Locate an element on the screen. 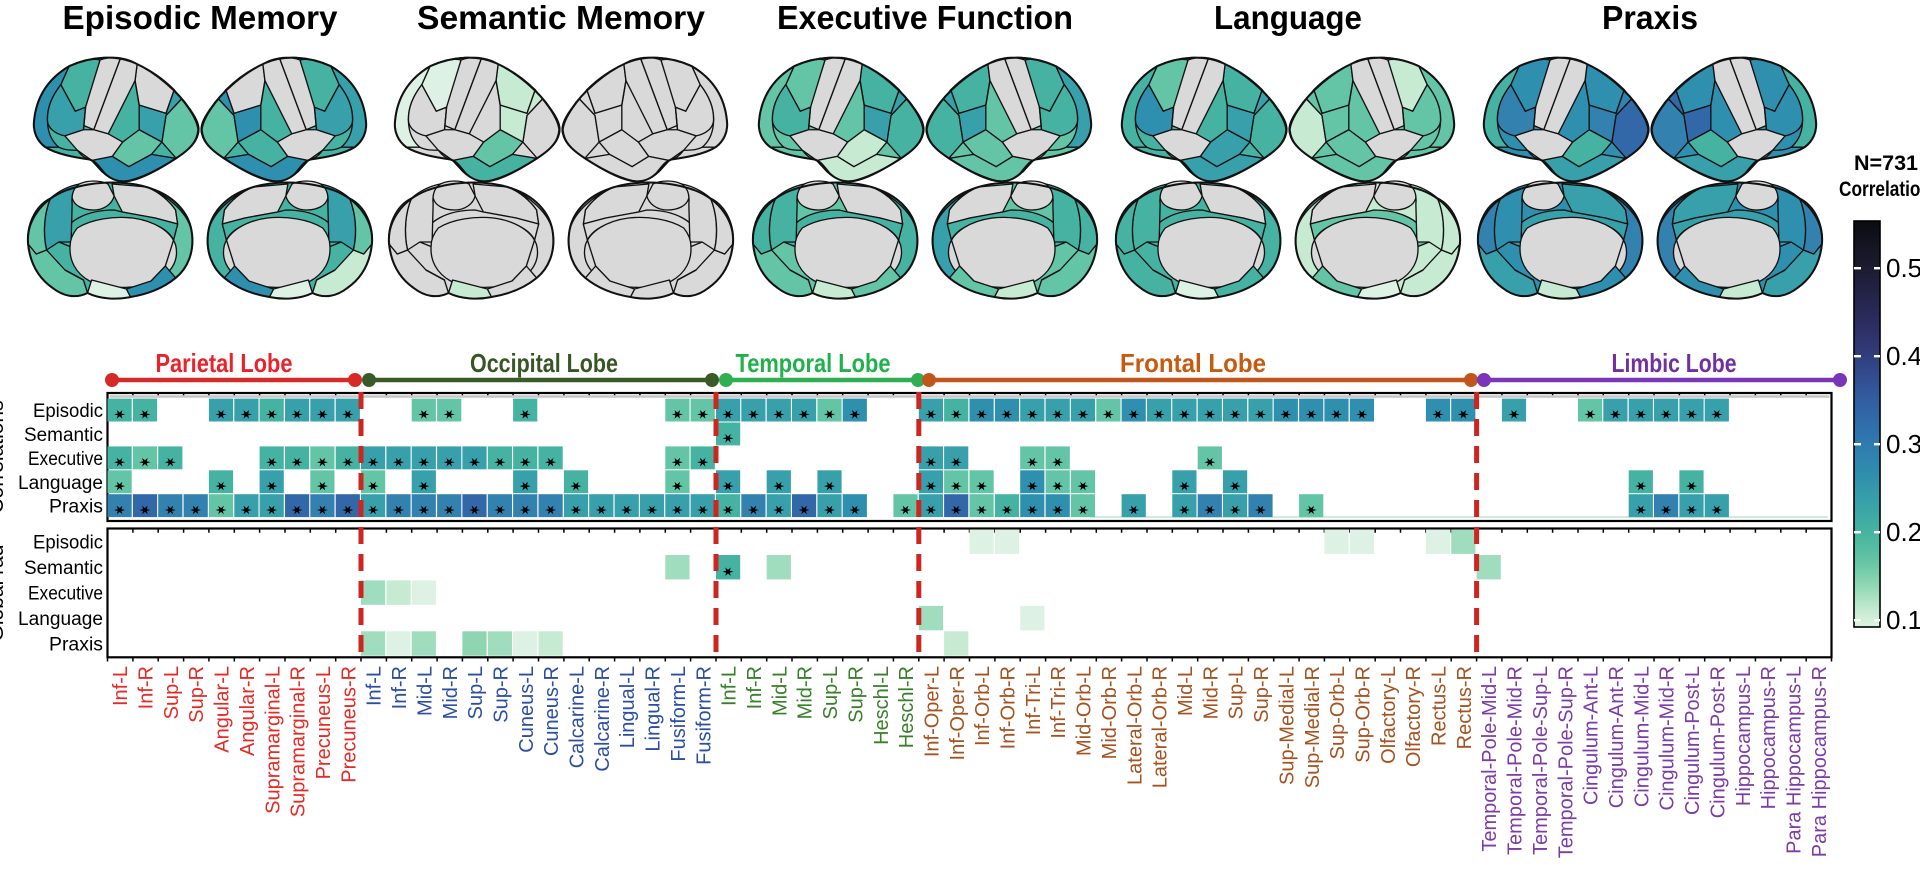 The image size is (1920, 872). svg-text: Rectus-R is located at coordinates (1465, 707).